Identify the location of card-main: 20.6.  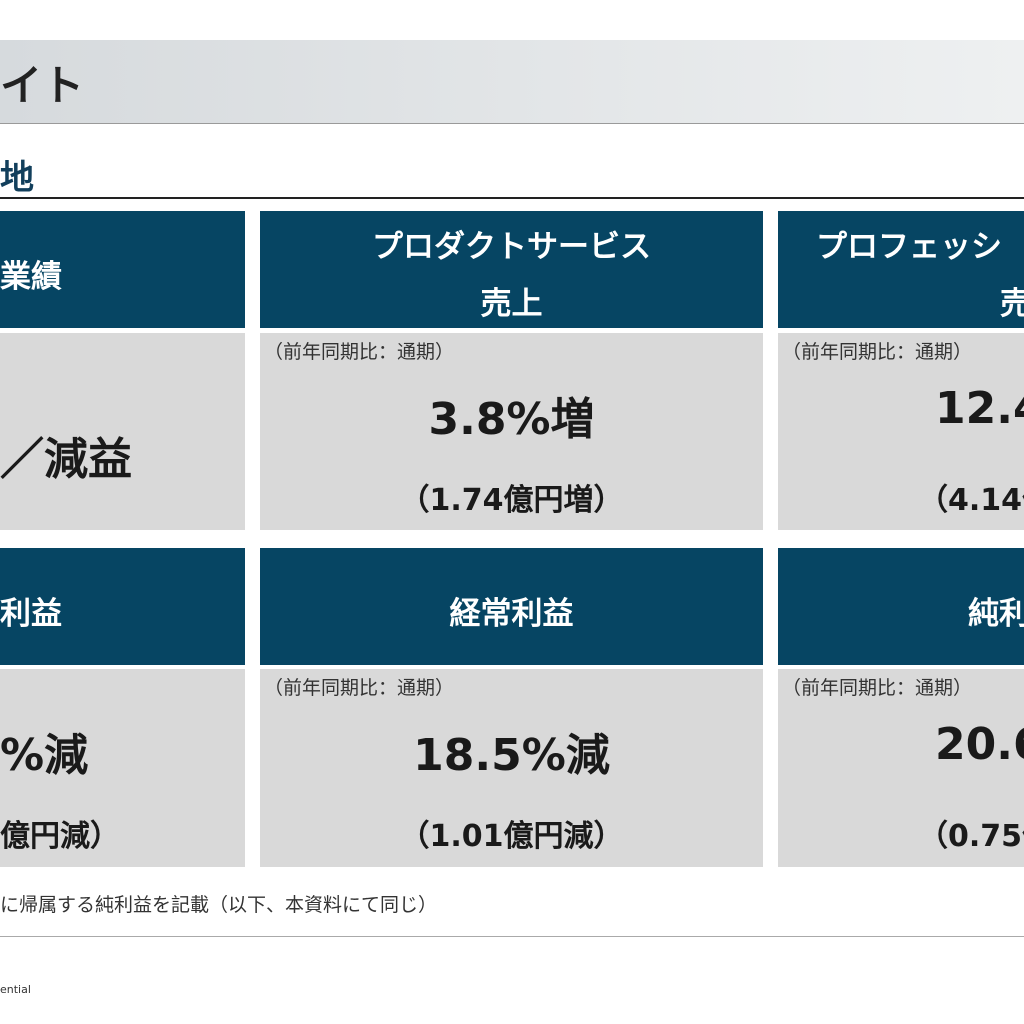
(979, 744).